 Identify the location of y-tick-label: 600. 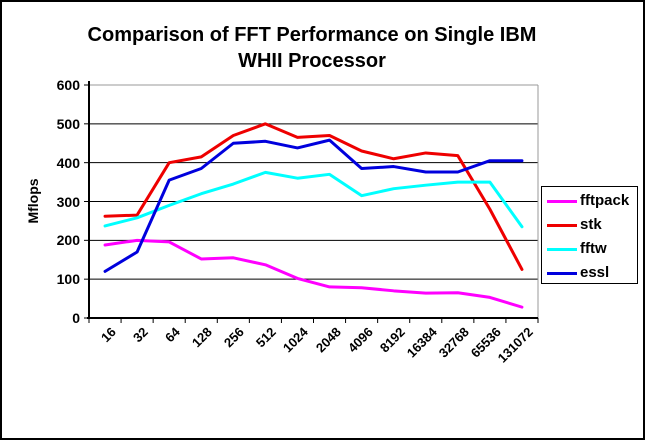
(68, 85).